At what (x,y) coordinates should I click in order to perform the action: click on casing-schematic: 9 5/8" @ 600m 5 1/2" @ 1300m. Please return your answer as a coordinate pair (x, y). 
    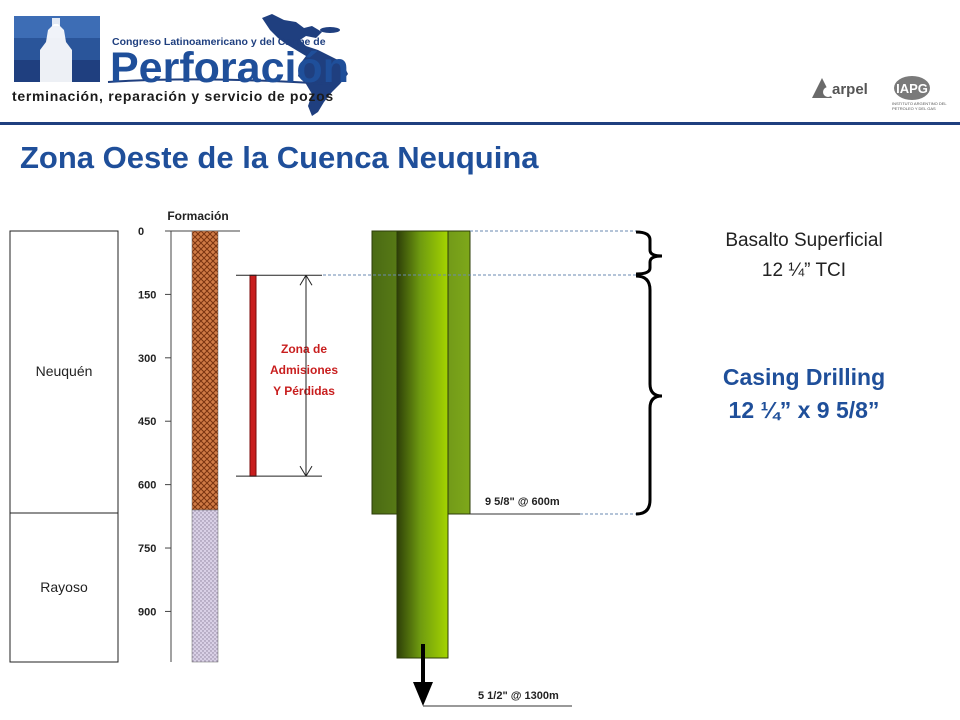
    Looking at the image, I should click on (475, 468).